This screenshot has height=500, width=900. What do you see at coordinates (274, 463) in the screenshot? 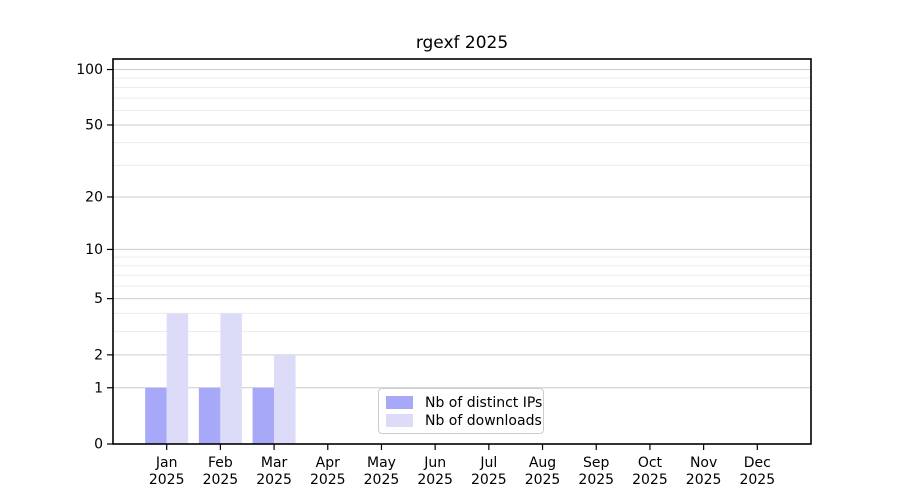
I see `x-tick-label-month: Mar` at bounding box center [274, 463].